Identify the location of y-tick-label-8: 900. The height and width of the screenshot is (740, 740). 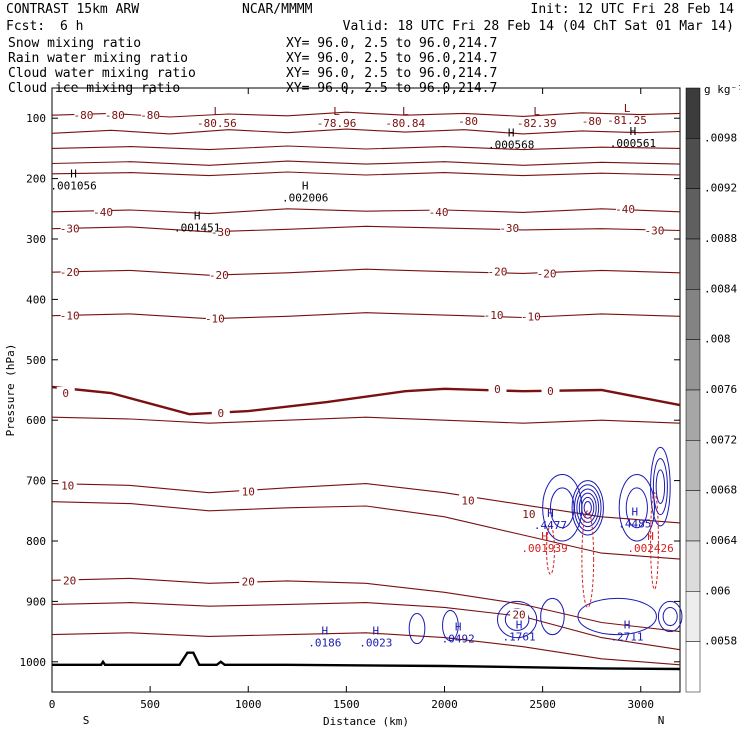
(36, 601).